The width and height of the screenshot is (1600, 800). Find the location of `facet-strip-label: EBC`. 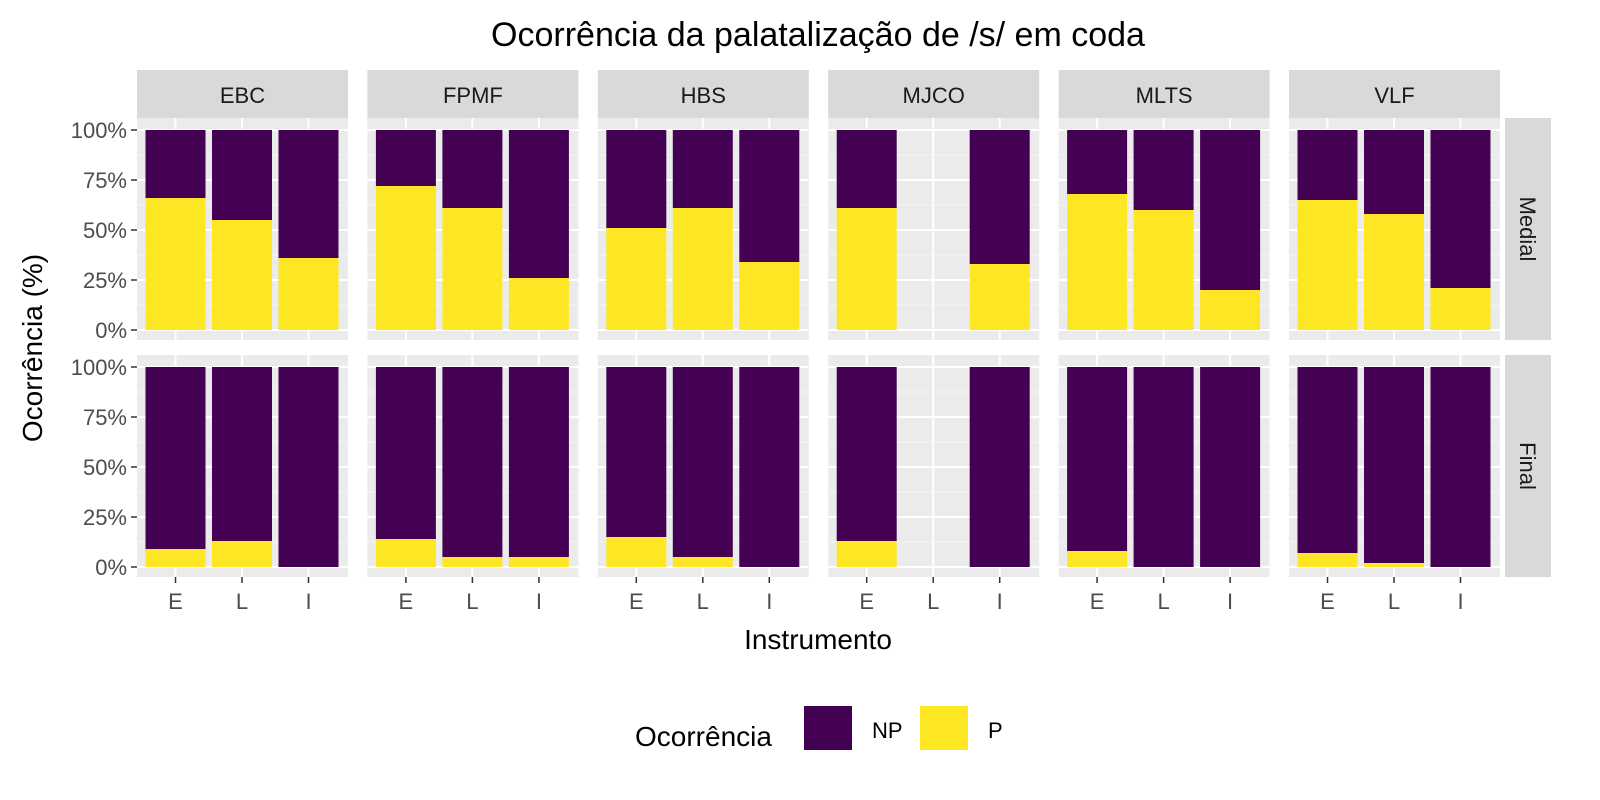

facet-strip-label: EBC is located at coordinates (242, 95).